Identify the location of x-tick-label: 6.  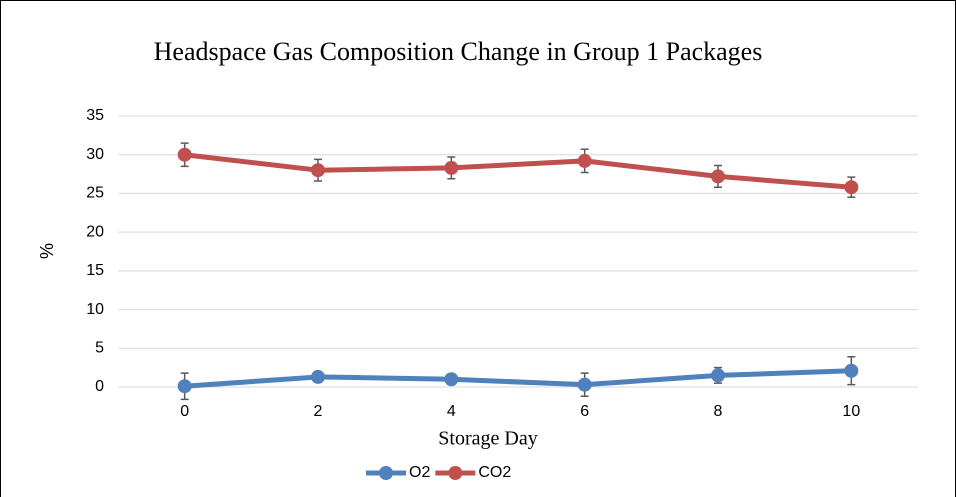
(584, 411).